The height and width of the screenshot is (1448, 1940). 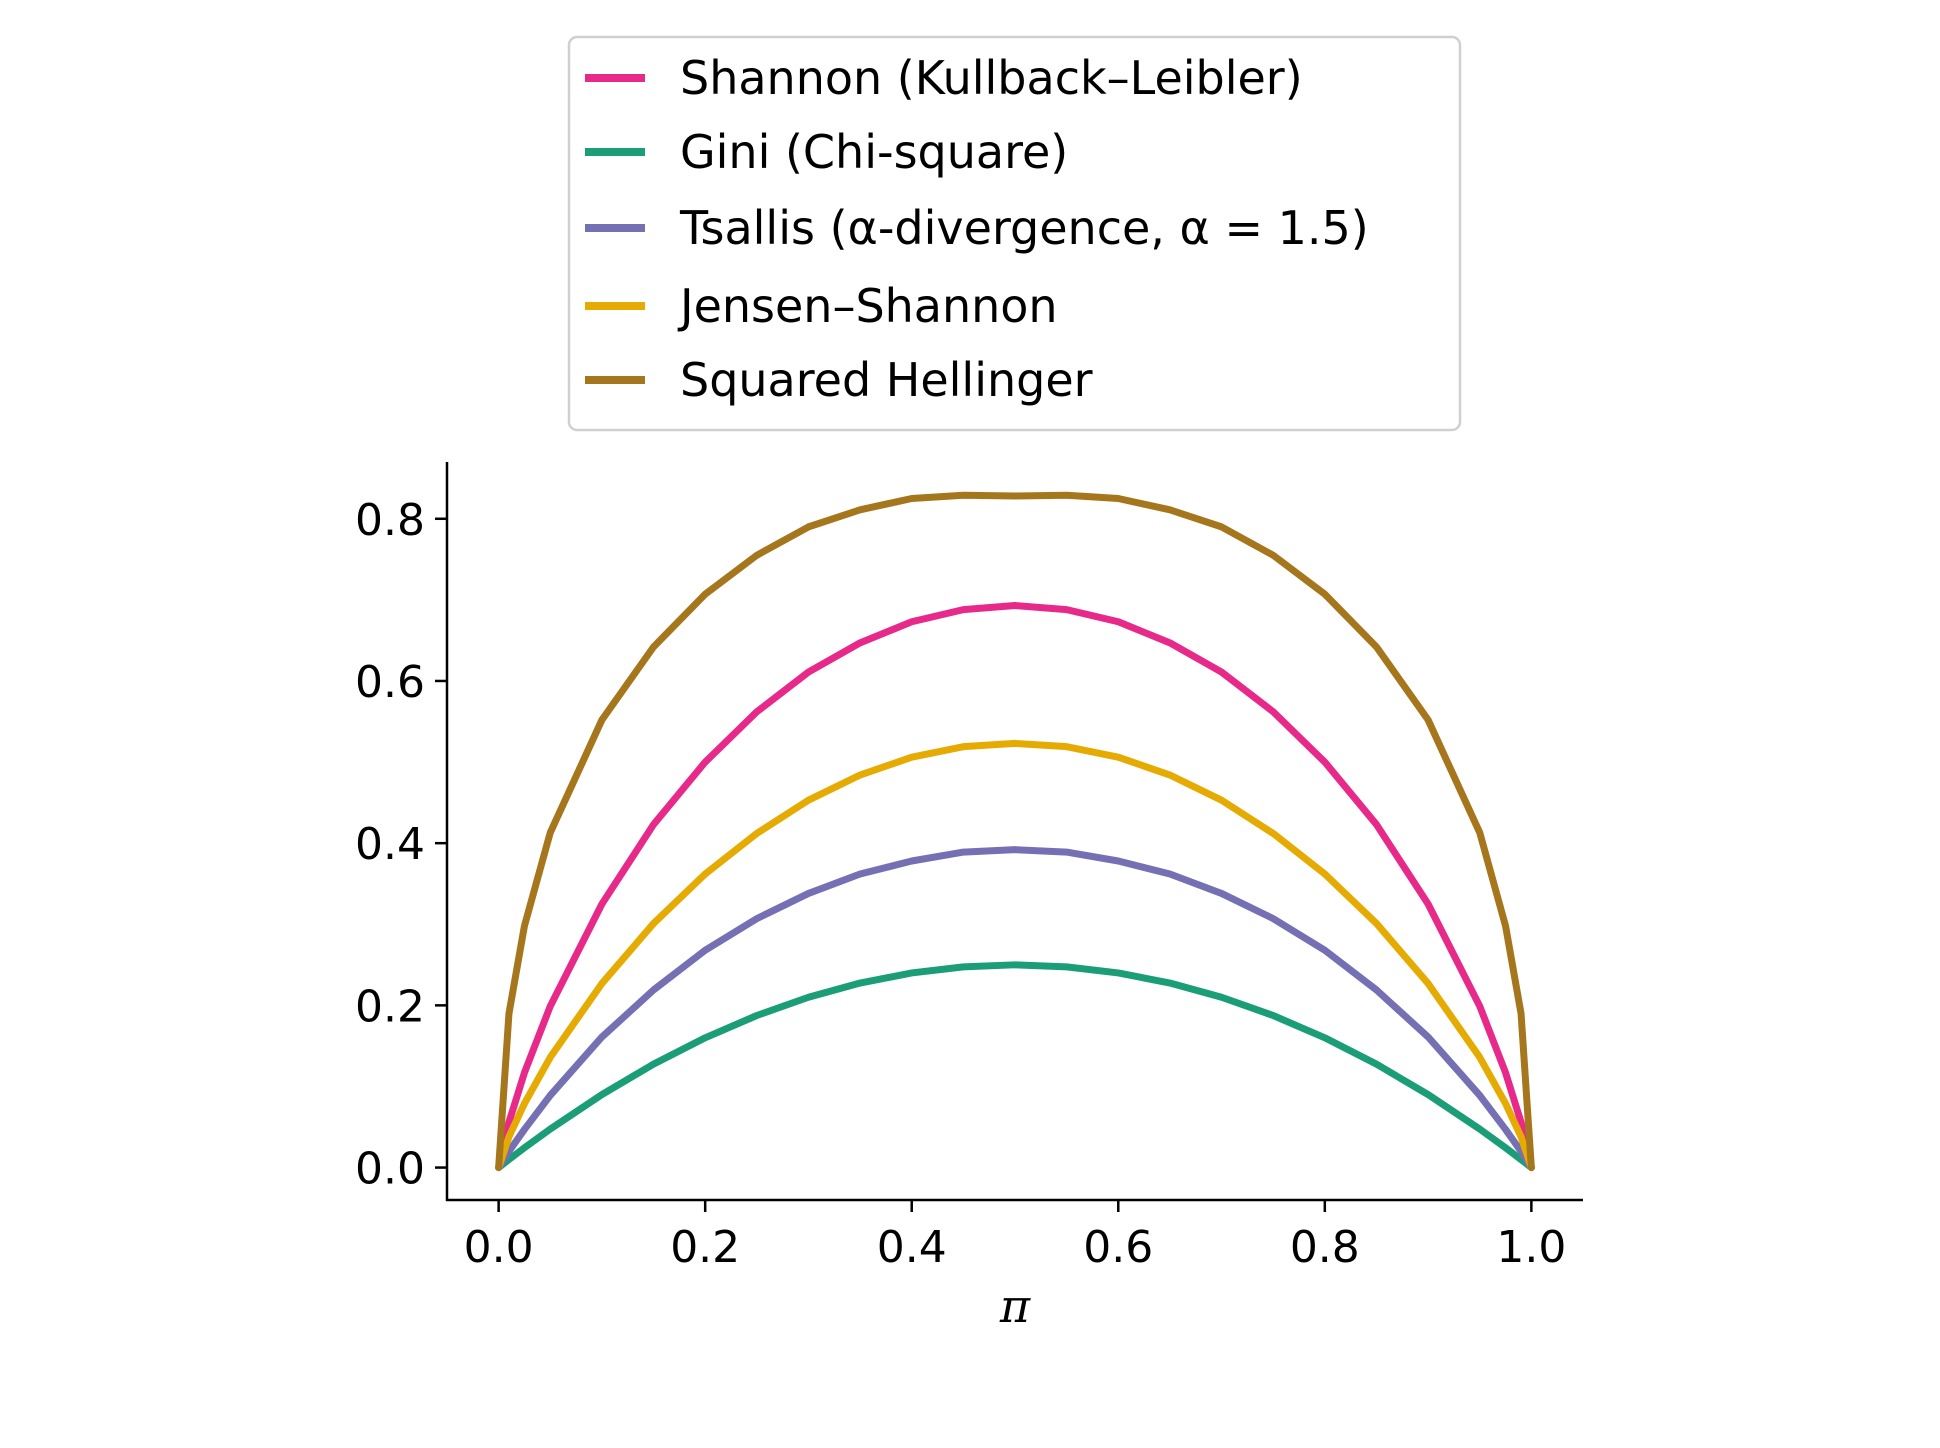 What do you see at coordinates (1015, 1236) in the screenshot?
I see `x-ticks: 0.0 0.2 0.4 0.6 0.8 1.0` at bounding box center [1015, 1236].